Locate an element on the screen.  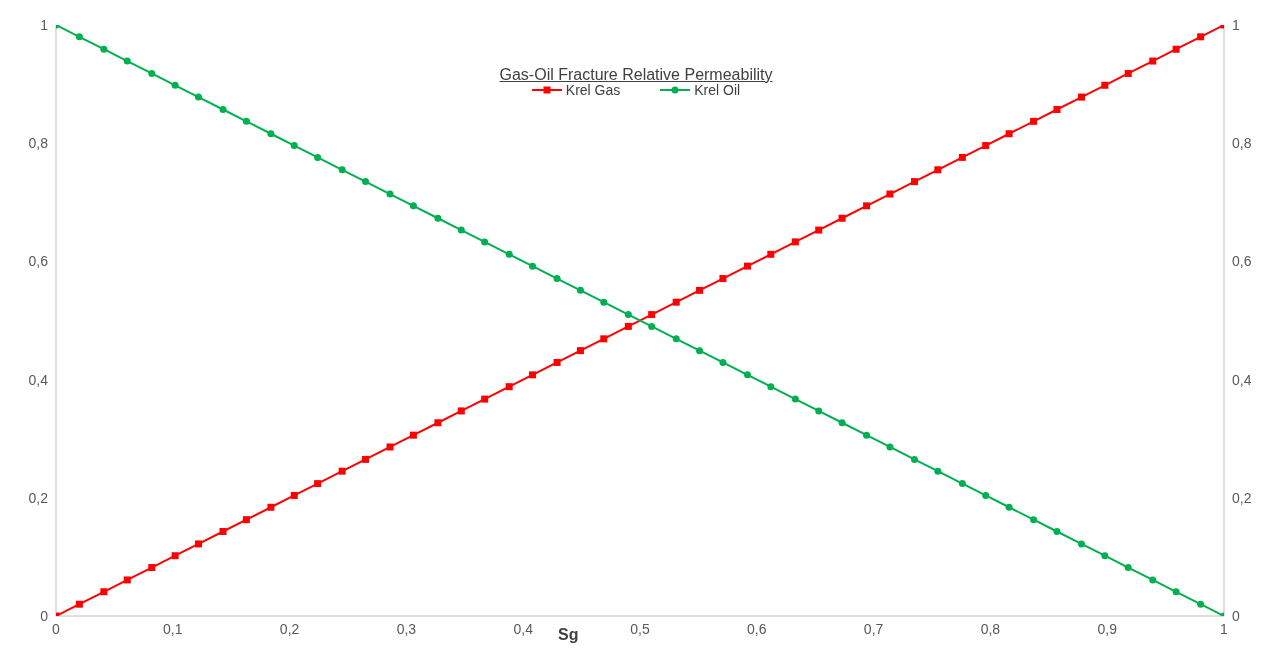
text: Gas-Oil Fracture Relative Permeability is located at coordinates (636, 75).